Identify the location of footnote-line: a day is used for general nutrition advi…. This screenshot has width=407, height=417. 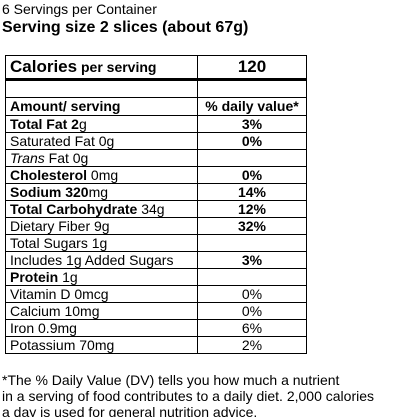
(130, 410).